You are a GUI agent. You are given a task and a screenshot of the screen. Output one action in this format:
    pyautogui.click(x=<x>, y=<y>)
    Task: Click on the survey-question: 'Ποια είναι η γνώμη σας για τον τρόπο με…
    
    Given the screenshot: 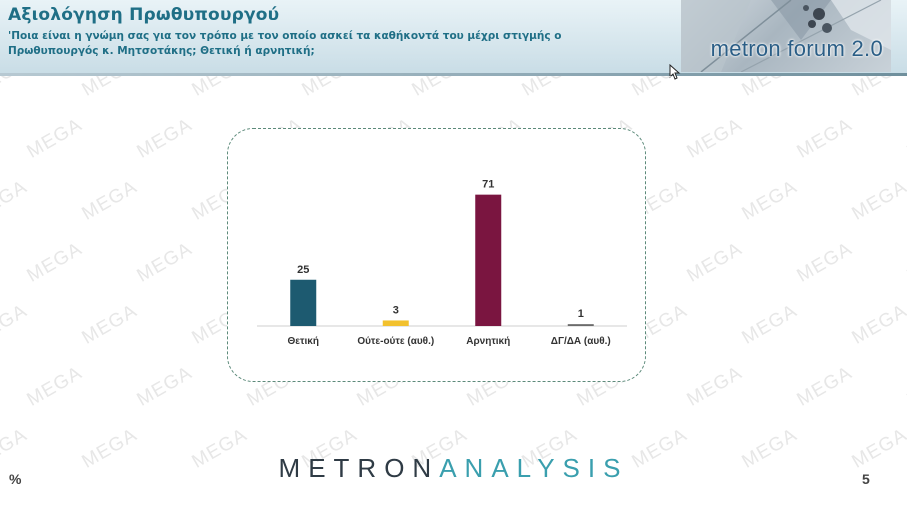 What is the action you would take?
    pyautogui.click(x=285, y=43)
    